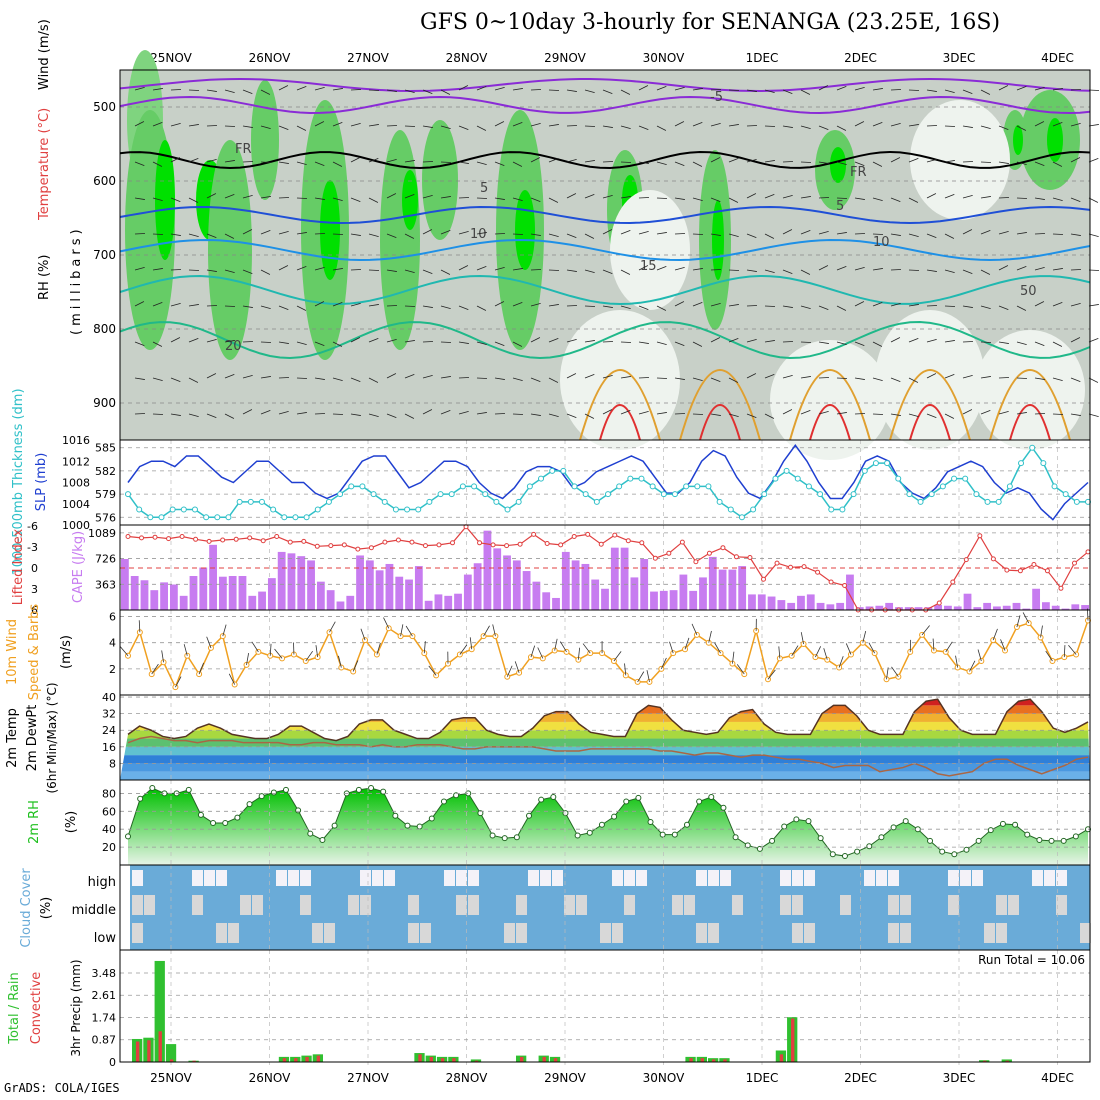 This screenshot has height=1100, width=1100. What do you see at coordinates (12, 738) in the screenshot?
I see `vertical-label: 2m Temp` at bounding box center [12, 738].